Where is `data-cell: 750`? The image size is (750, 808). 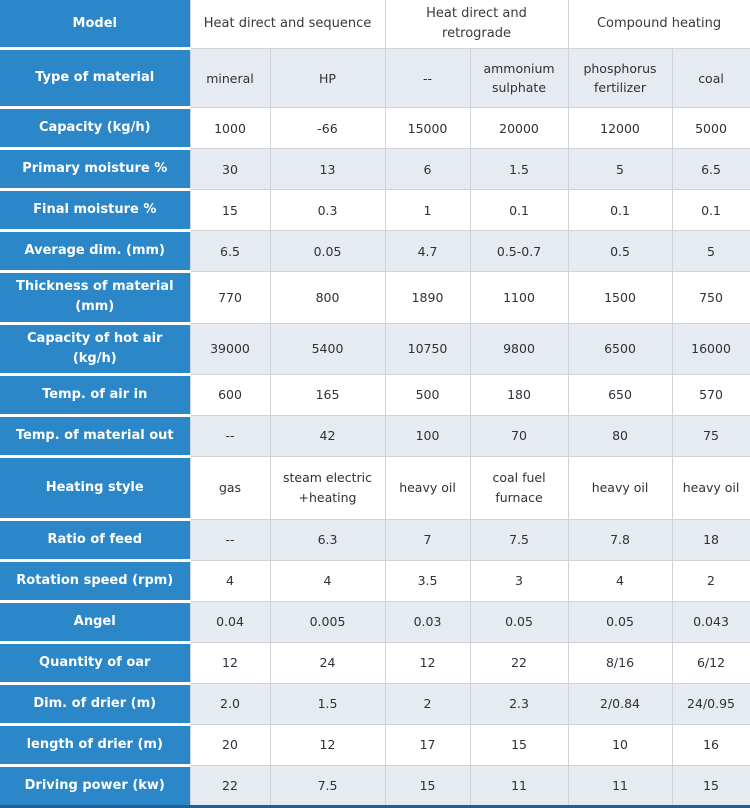 data-cell: 750 is located at coordinates (710, 297).